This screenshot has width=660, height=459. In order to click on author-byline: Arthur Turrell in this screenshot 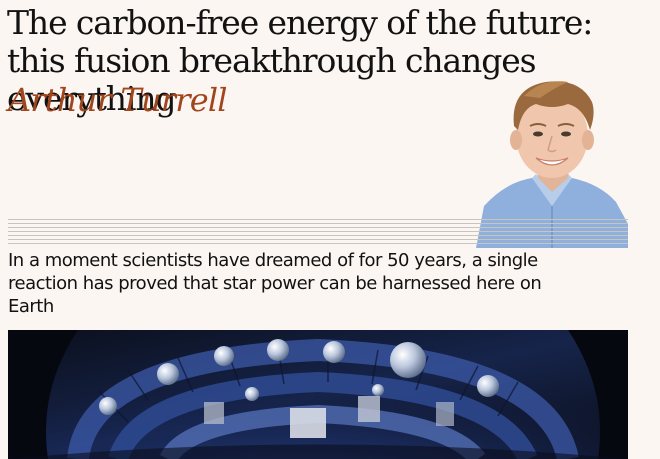, I will do `click(118, 100)`.